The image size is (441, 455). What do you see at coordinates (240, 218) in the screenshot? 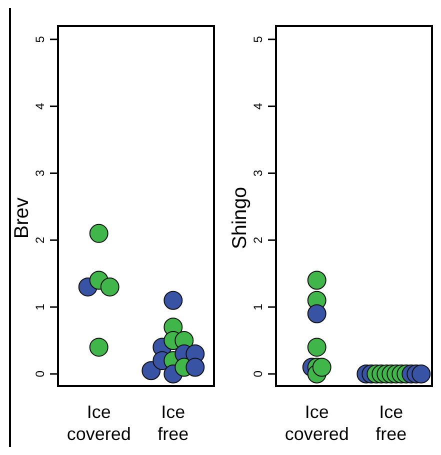
I see `y-axis-title: Shingo` at bounding box center [240, 218].